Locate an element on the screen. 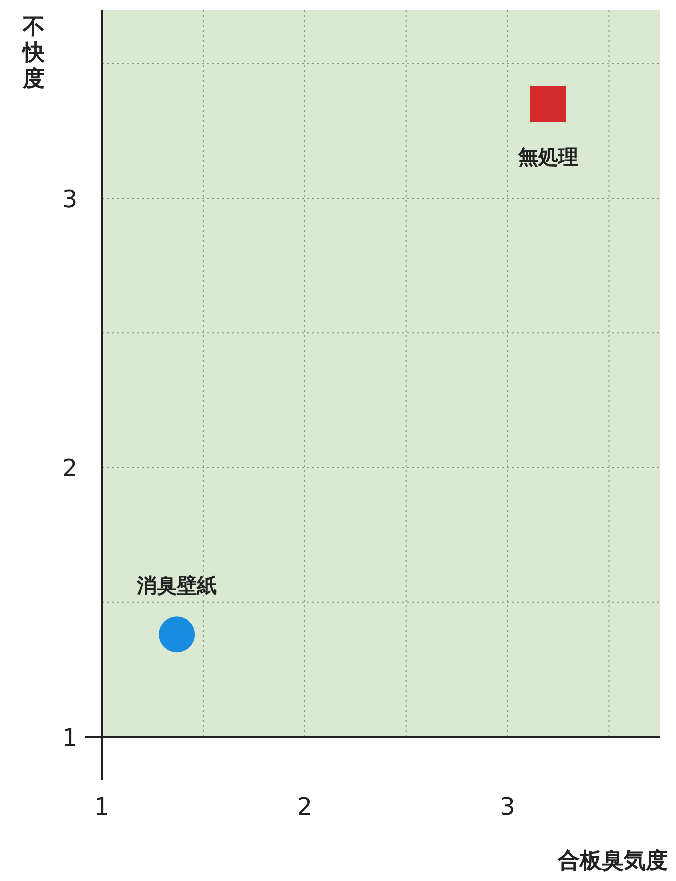  x-tick-label: 2 is located at coordinates (305, 807).